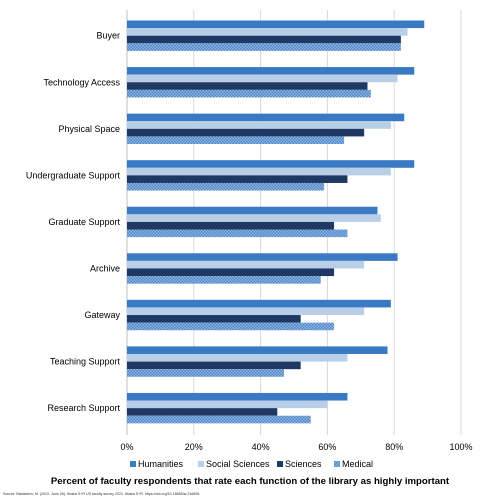 Image resolution: width=500 pixels, height=500 pixels. What do you see at coordinates (85, 362) in the screenshot?
I see `category-label-teaching-support: Teaching Support` at bounding box center [85, 362].